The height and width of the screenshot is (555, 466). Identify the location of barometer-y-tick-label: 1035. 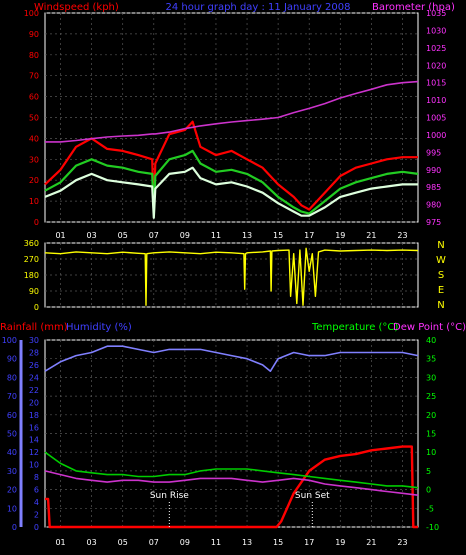
(436, 13).